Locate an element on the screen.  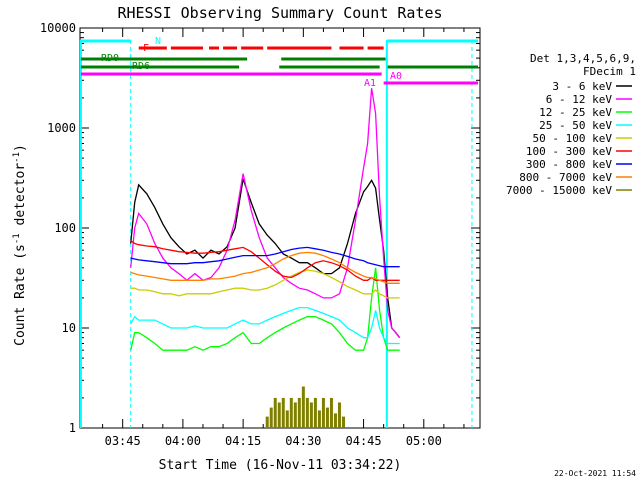
annotation-rd0: RD0 is located at coordinates (110, 58).